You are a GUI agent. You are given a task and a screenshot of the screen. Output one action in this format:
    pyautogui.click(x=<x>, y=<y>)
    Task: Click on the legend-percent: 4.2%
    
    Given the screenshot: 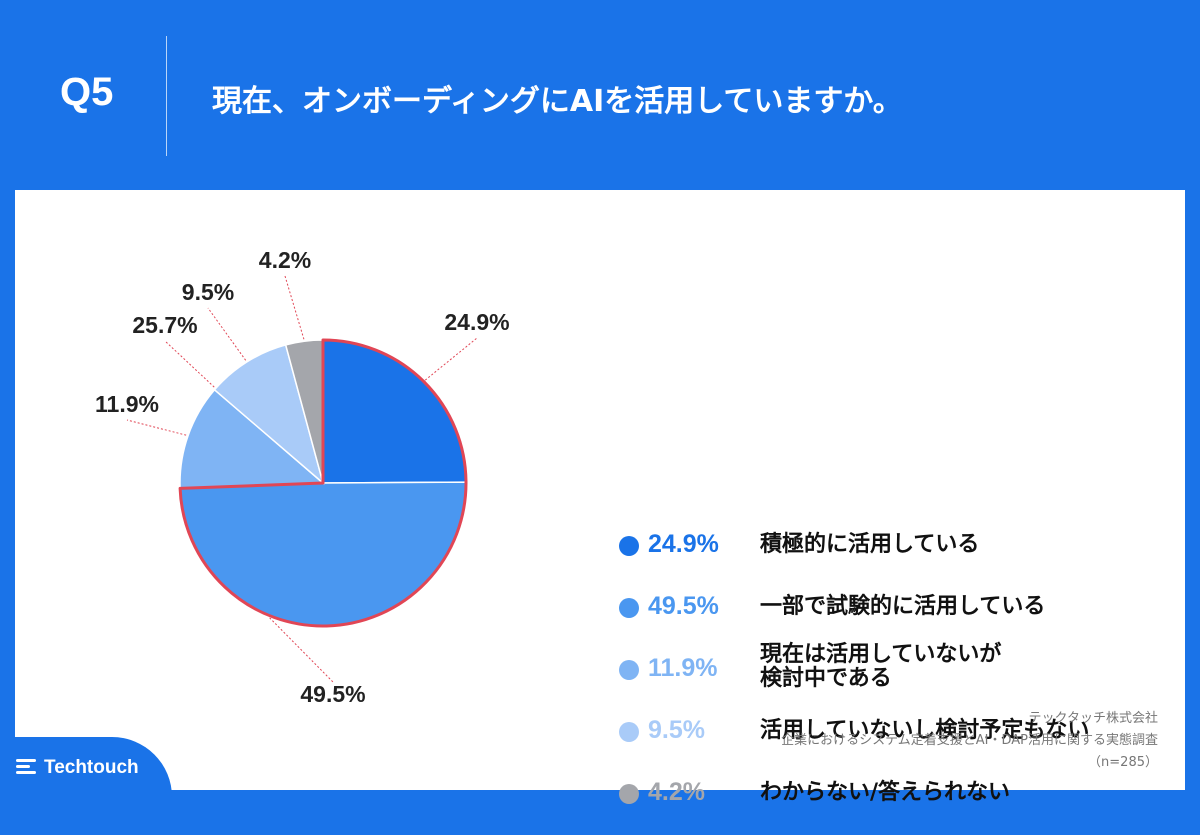 What is the action you would take?
    pyautogui.click(x=676, y=792)
    